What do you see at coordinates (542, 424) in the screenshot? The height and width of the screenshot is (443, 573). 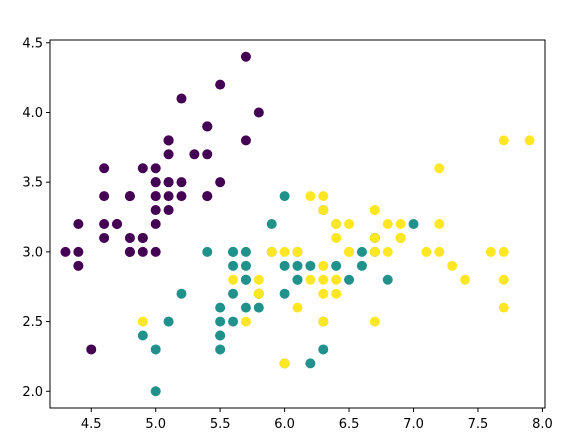 I see `x-tick-label: 8.0` at bounding box center [542, 424].